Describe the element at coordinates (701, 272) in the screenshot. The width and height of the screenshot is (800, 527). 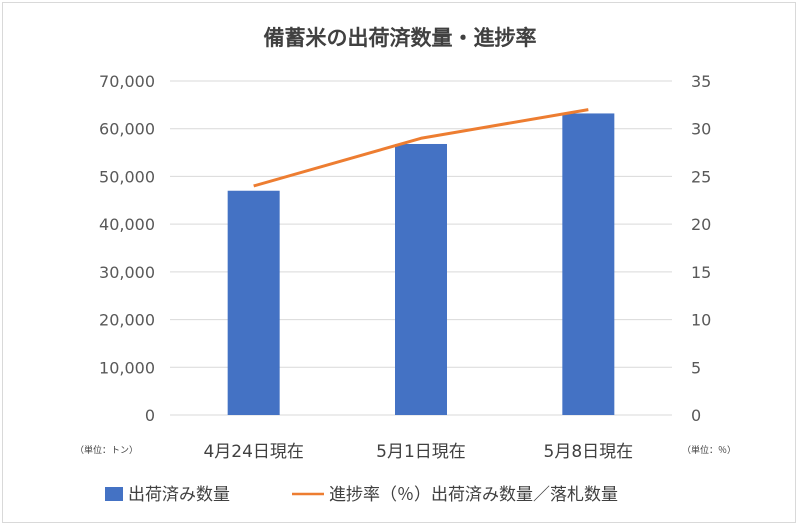
I see `right-tick-label: 15` at that location.